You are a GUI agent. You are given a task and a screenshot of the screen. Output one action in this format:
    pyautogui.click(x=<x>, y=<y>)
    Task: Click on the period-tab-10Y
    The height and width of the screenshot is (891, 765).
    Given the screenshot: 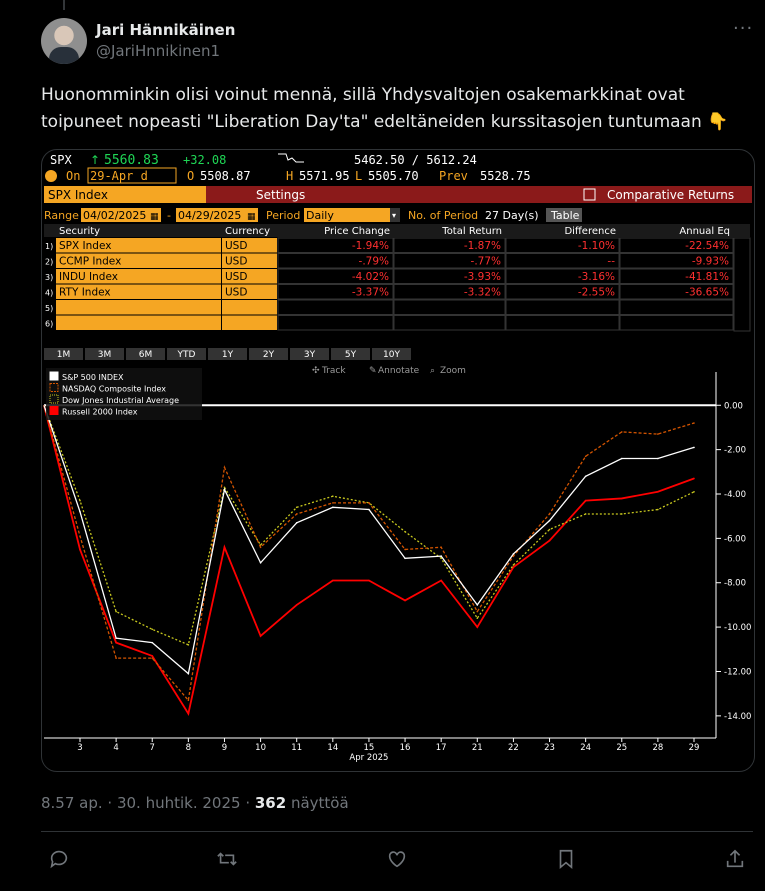 What is the action you would take?
    pyautogui.click(x=391, y=354)
    